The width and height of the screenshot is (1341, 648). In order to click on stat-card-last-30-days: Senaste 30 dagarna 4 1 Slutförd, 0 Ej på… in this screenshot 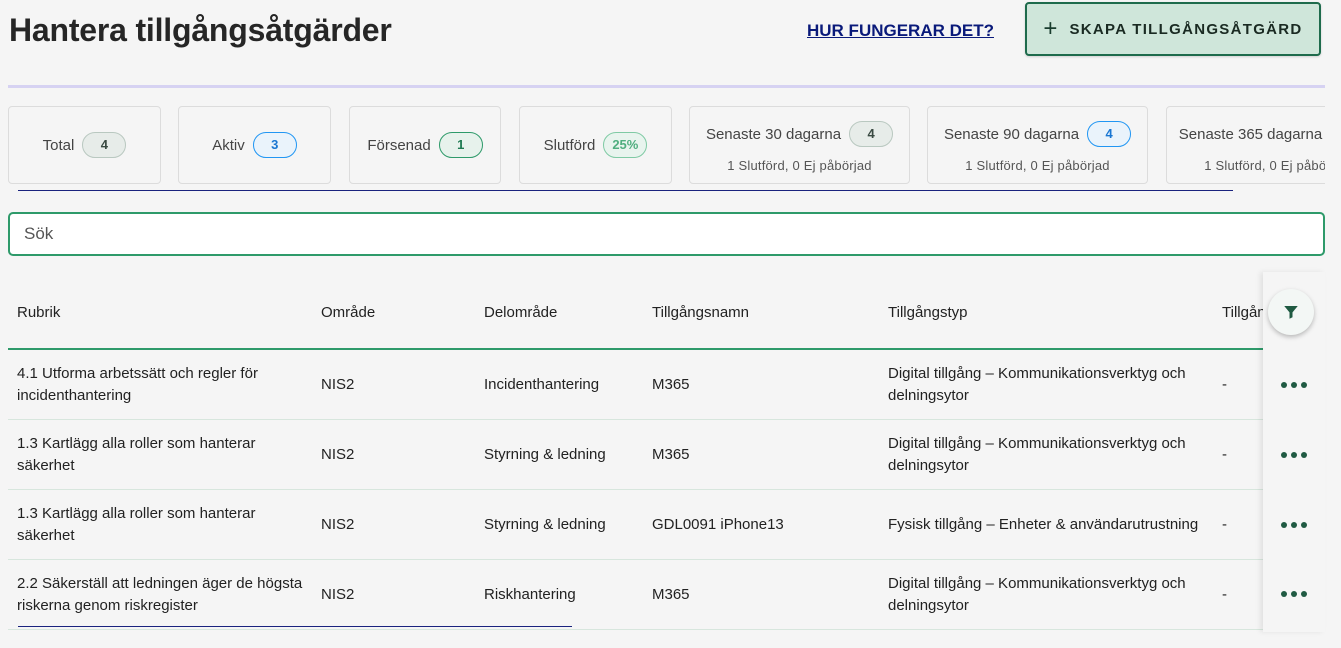, I will do `click(799, 145)`.